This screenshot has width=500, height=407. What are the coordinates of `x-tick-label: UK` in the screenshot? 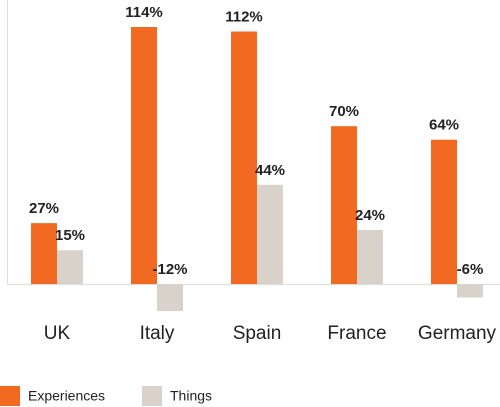 It's located at (57, 333).